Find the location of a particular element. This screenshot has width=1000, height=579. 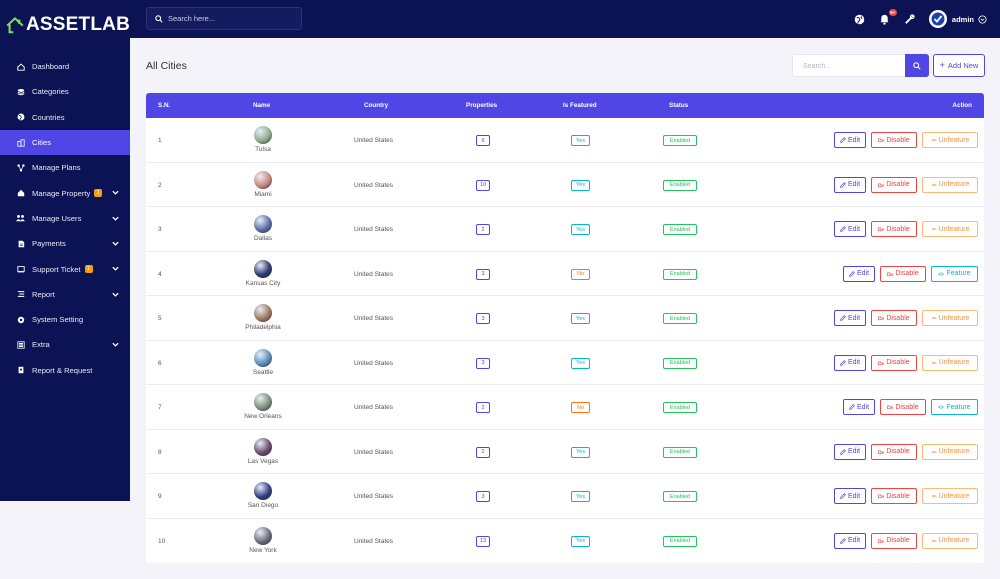

row-sn: 2 is located at coordinates (160, 185).